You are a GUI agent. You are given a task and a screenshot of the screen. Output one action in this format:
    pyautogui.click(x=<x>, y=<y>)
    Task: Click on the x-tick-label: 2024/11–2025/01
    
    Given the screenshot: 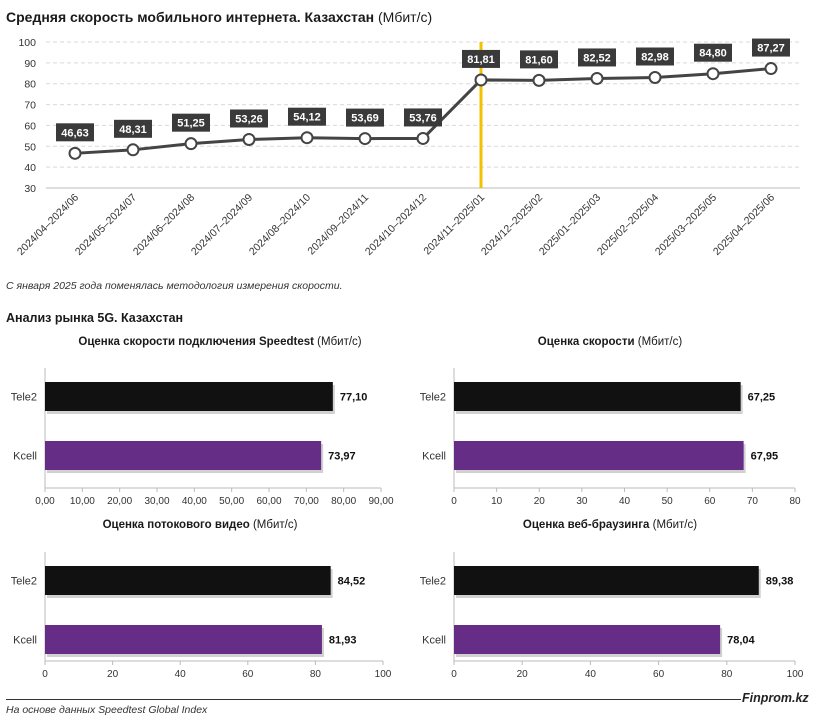 What is the action you would take?
    pyautogui.click(x=454, y=225)
    